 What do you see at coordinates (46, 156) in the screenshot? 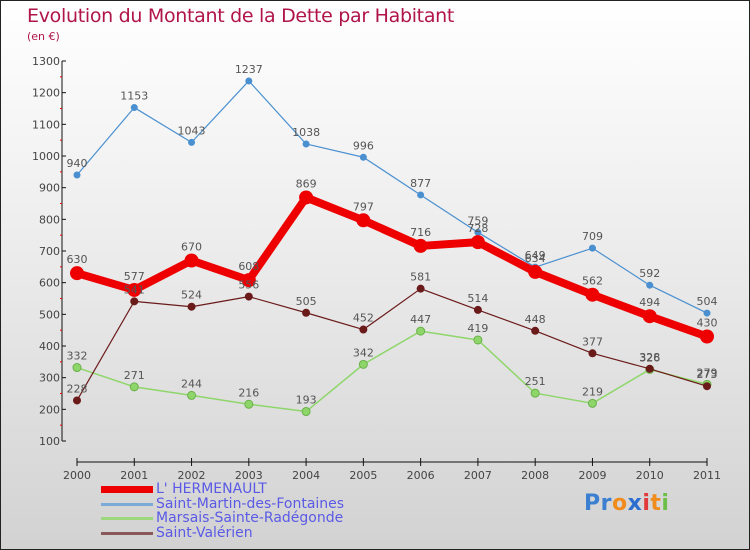
I see `y-tick-label: 1000` at bounding box center [46, 156].